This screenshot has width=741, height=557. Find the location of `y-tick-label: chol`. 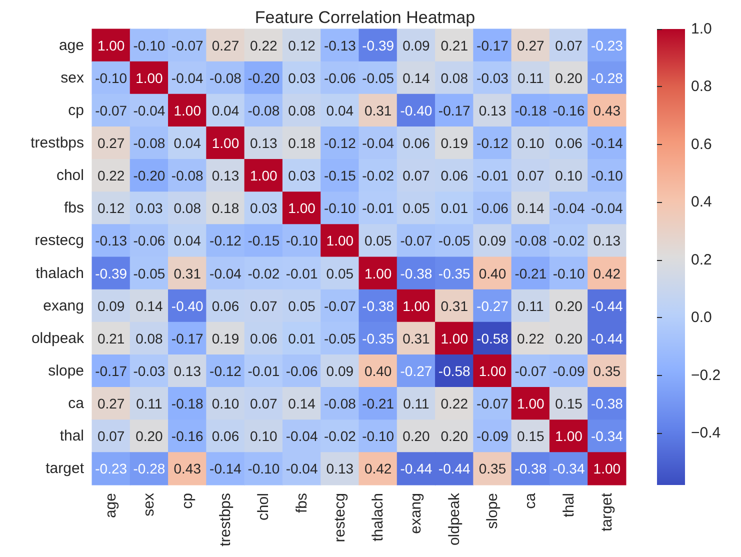

y-tick-label: chol is located at coordinates (70, 175).